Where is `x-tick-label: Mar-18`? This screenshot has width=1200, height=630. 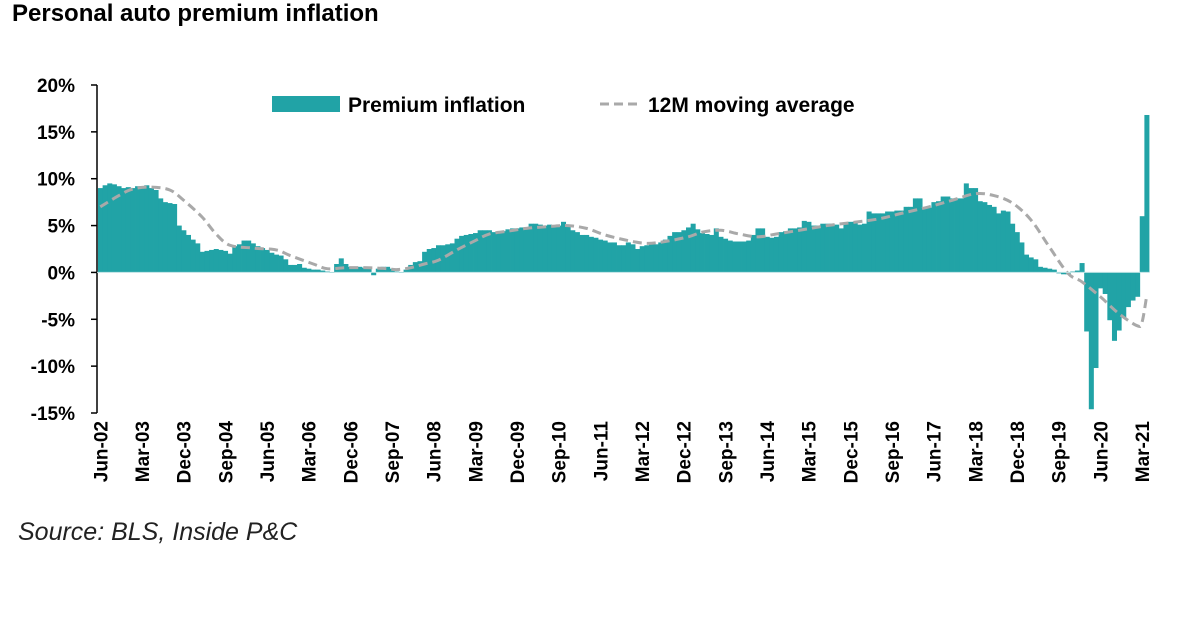
x-tick-label: Mar-18 is located at coordinates (976, 451).